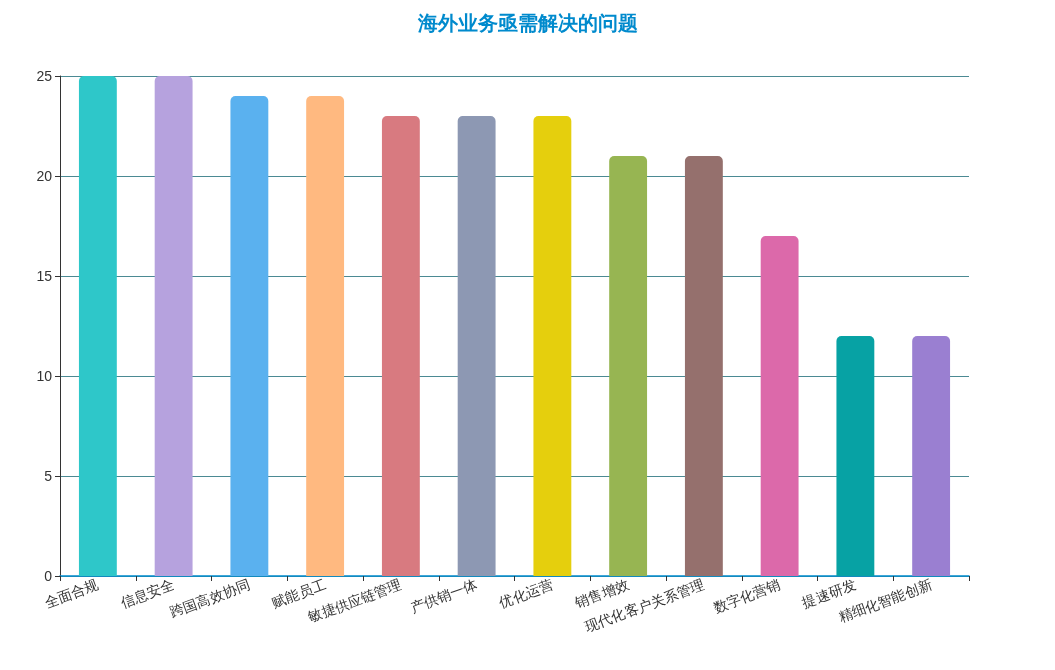  I want to click on y-tick-label: 20, so click(44, 176).